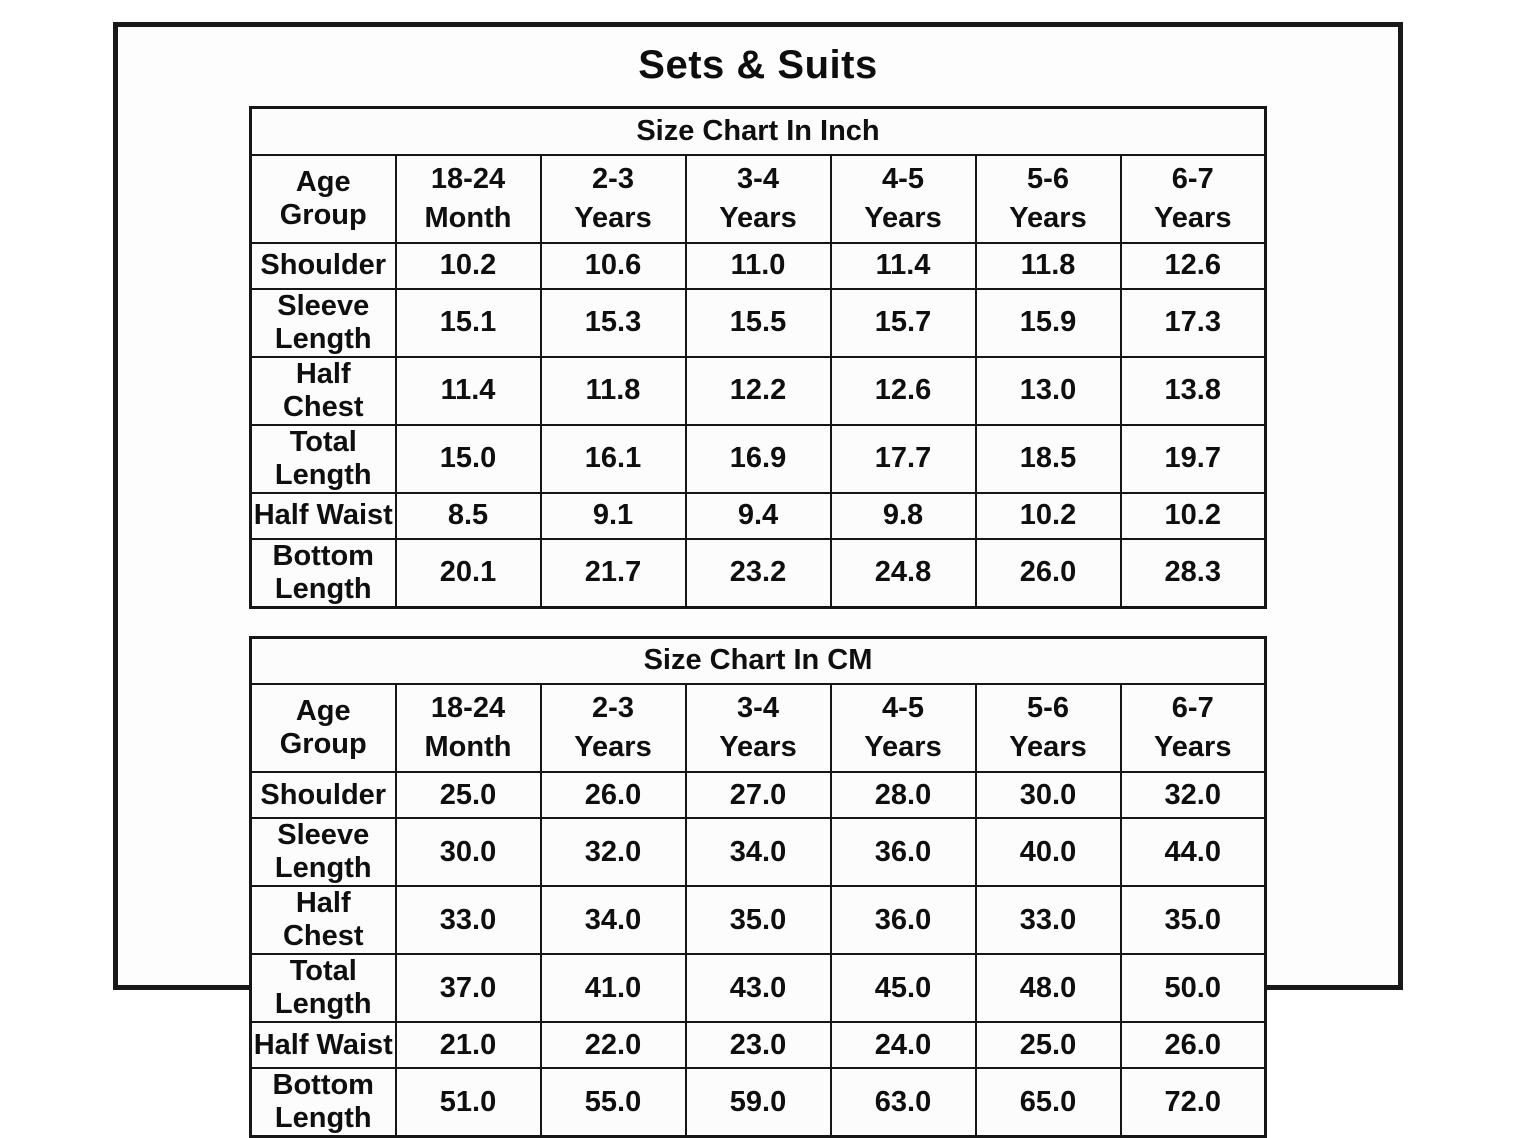 The image size is (1536, 1138). Describe the element at coordinates (1048, 988) in the screenshot. I see `measurement-value: 48.0` at that location.